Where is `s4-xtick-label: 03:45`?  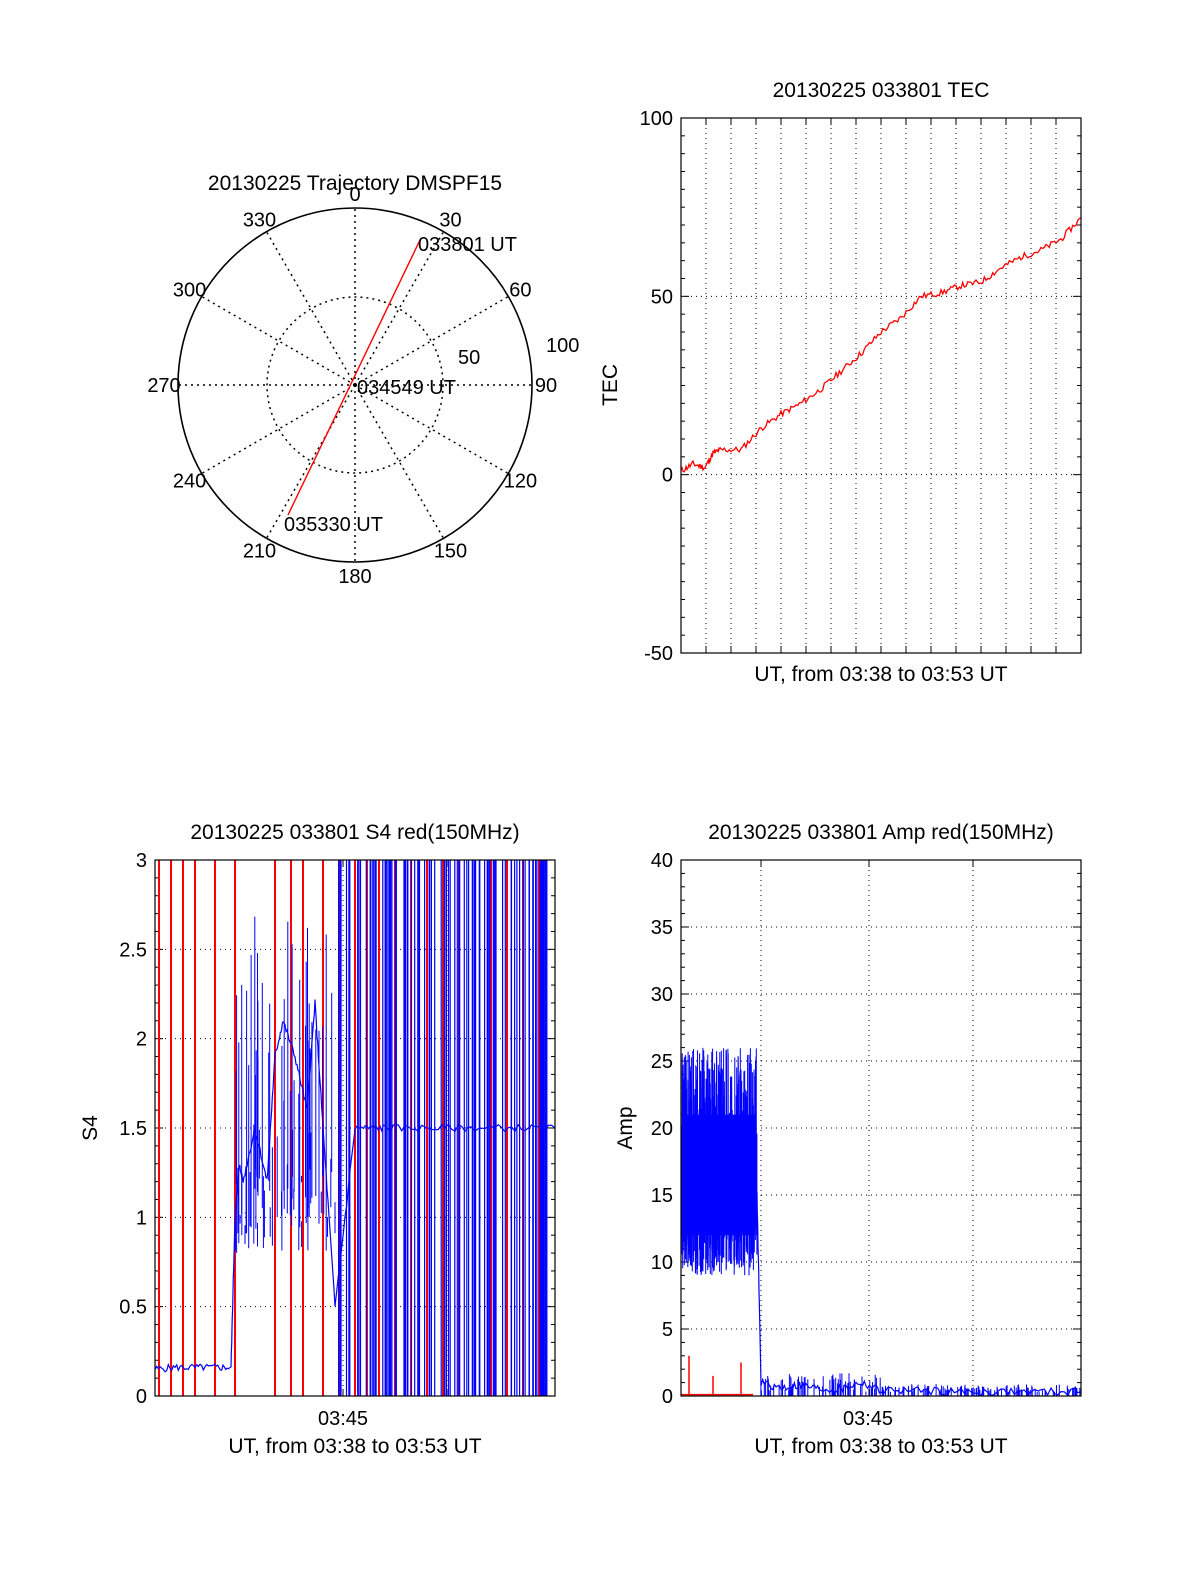
s4-xtick-label: 03:45 is located at coordinates (343, 1419).